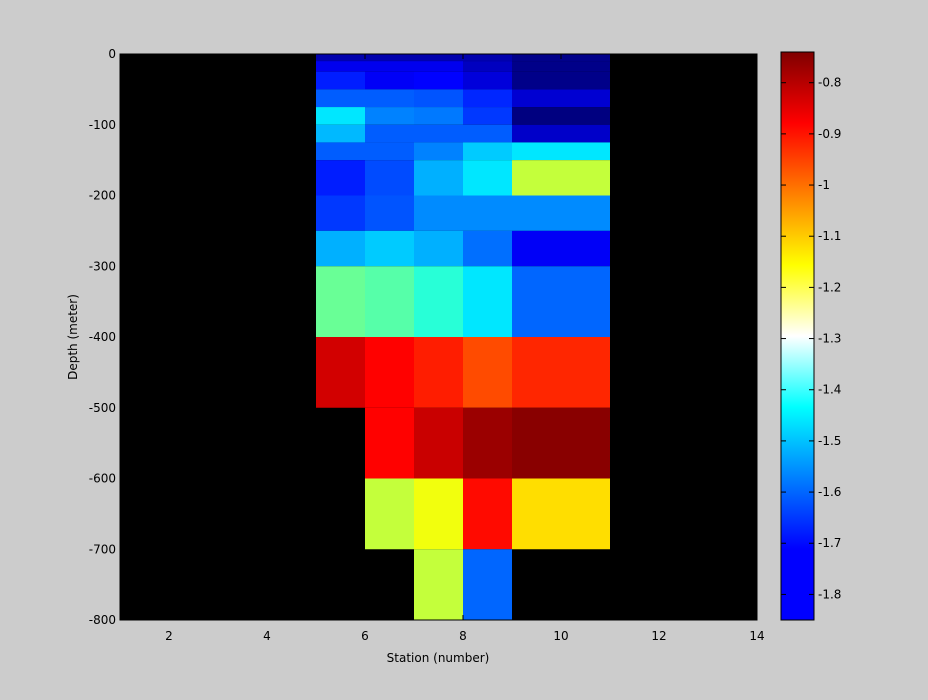 Image resolution: width=928 pixels, height=700 pixels. What do you see at coordinates (829, 543) in the screenshot?
I see `colorbar-tick-label: -1.7` at bounding box center [829, 543].